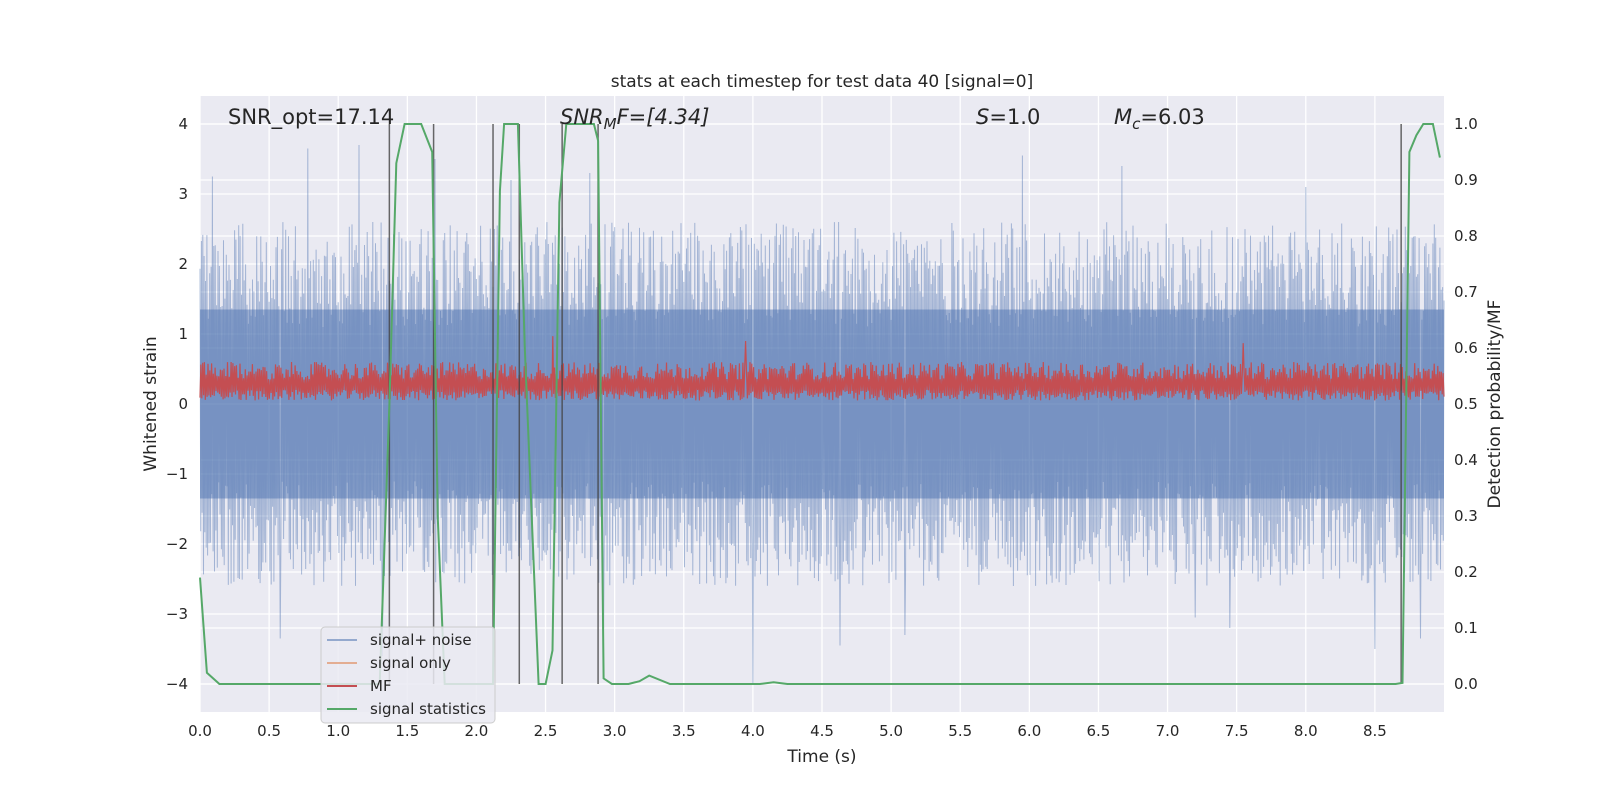 The width and height of the screenshot is (1600, 800). I want to click on y-tick-label: 4, so click(183, 124).